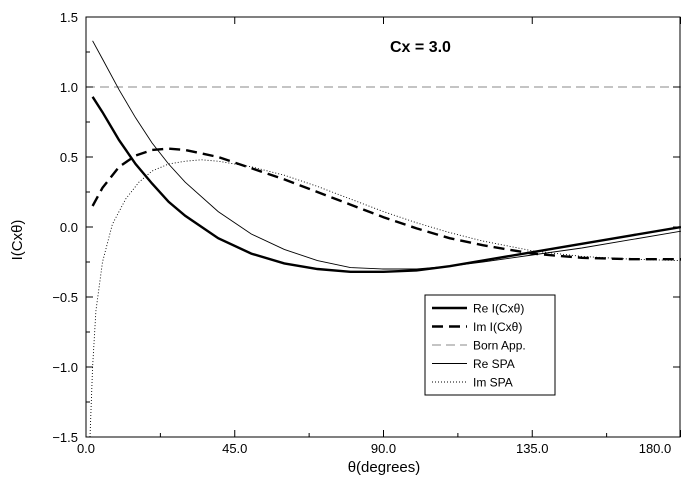  Describe the element at coordinates (65, 297) in the screenshot. I see `y-tick-label: −0.5` at that location.